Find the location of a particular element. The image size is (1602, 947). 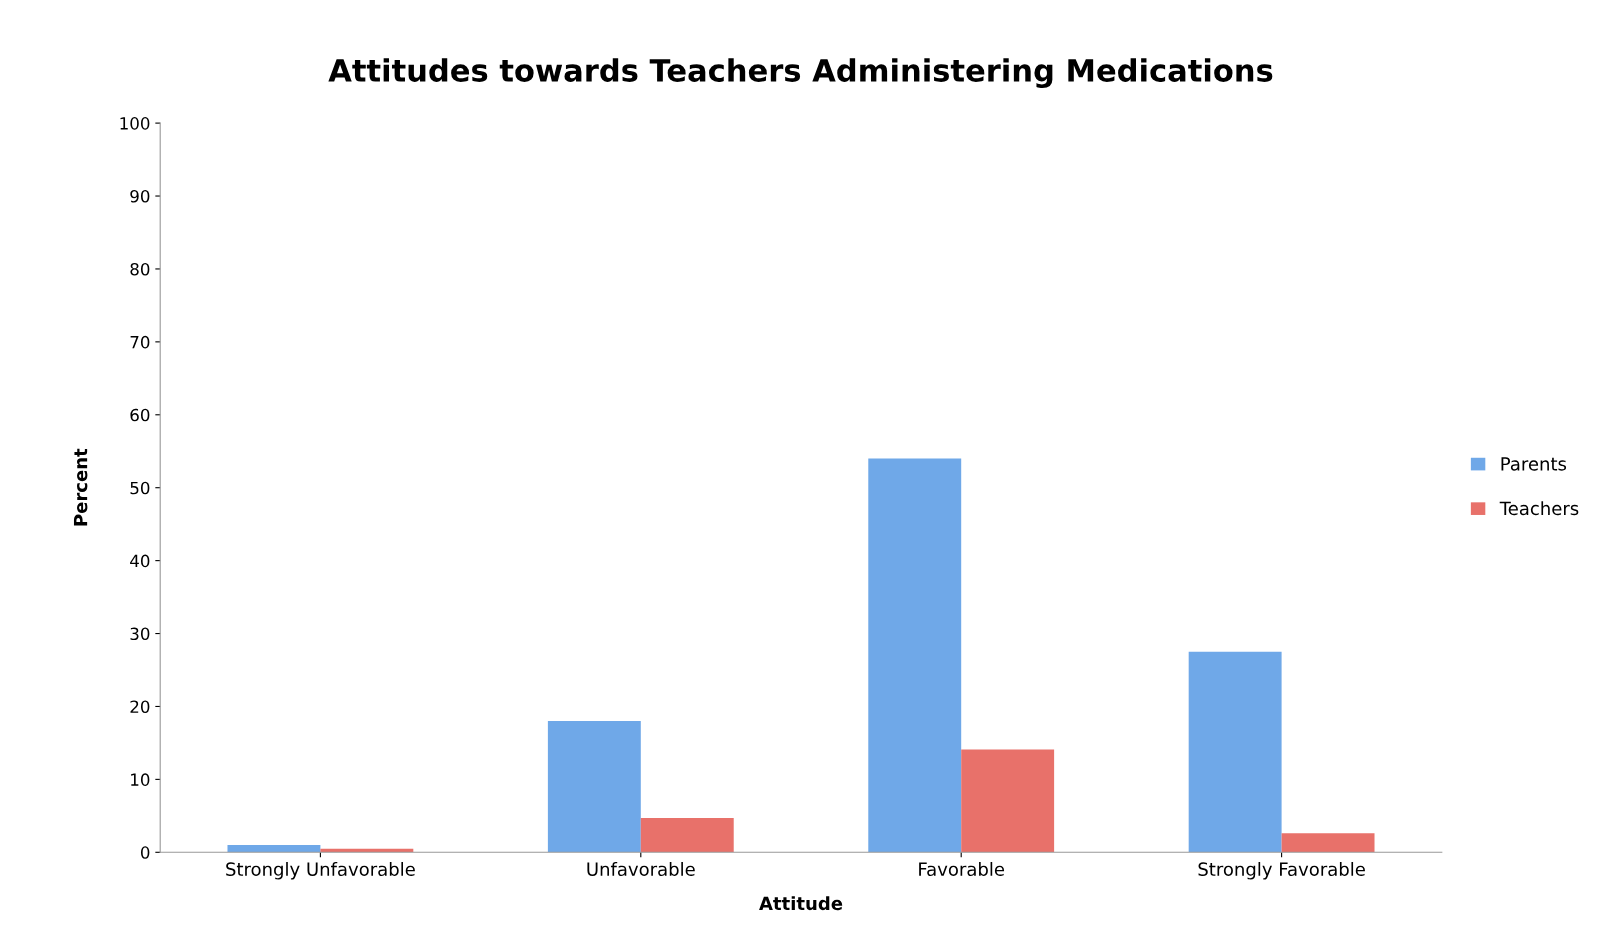

x-tick-label: Unfavorable is located at coordinates (641, 869).